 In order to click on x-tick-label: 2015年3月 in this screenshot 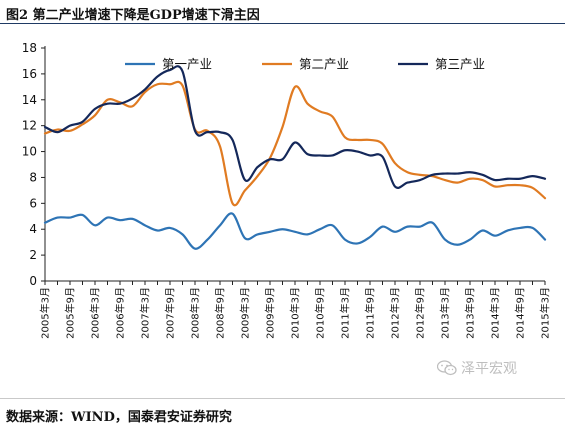, I will do `click(545, 313)`.